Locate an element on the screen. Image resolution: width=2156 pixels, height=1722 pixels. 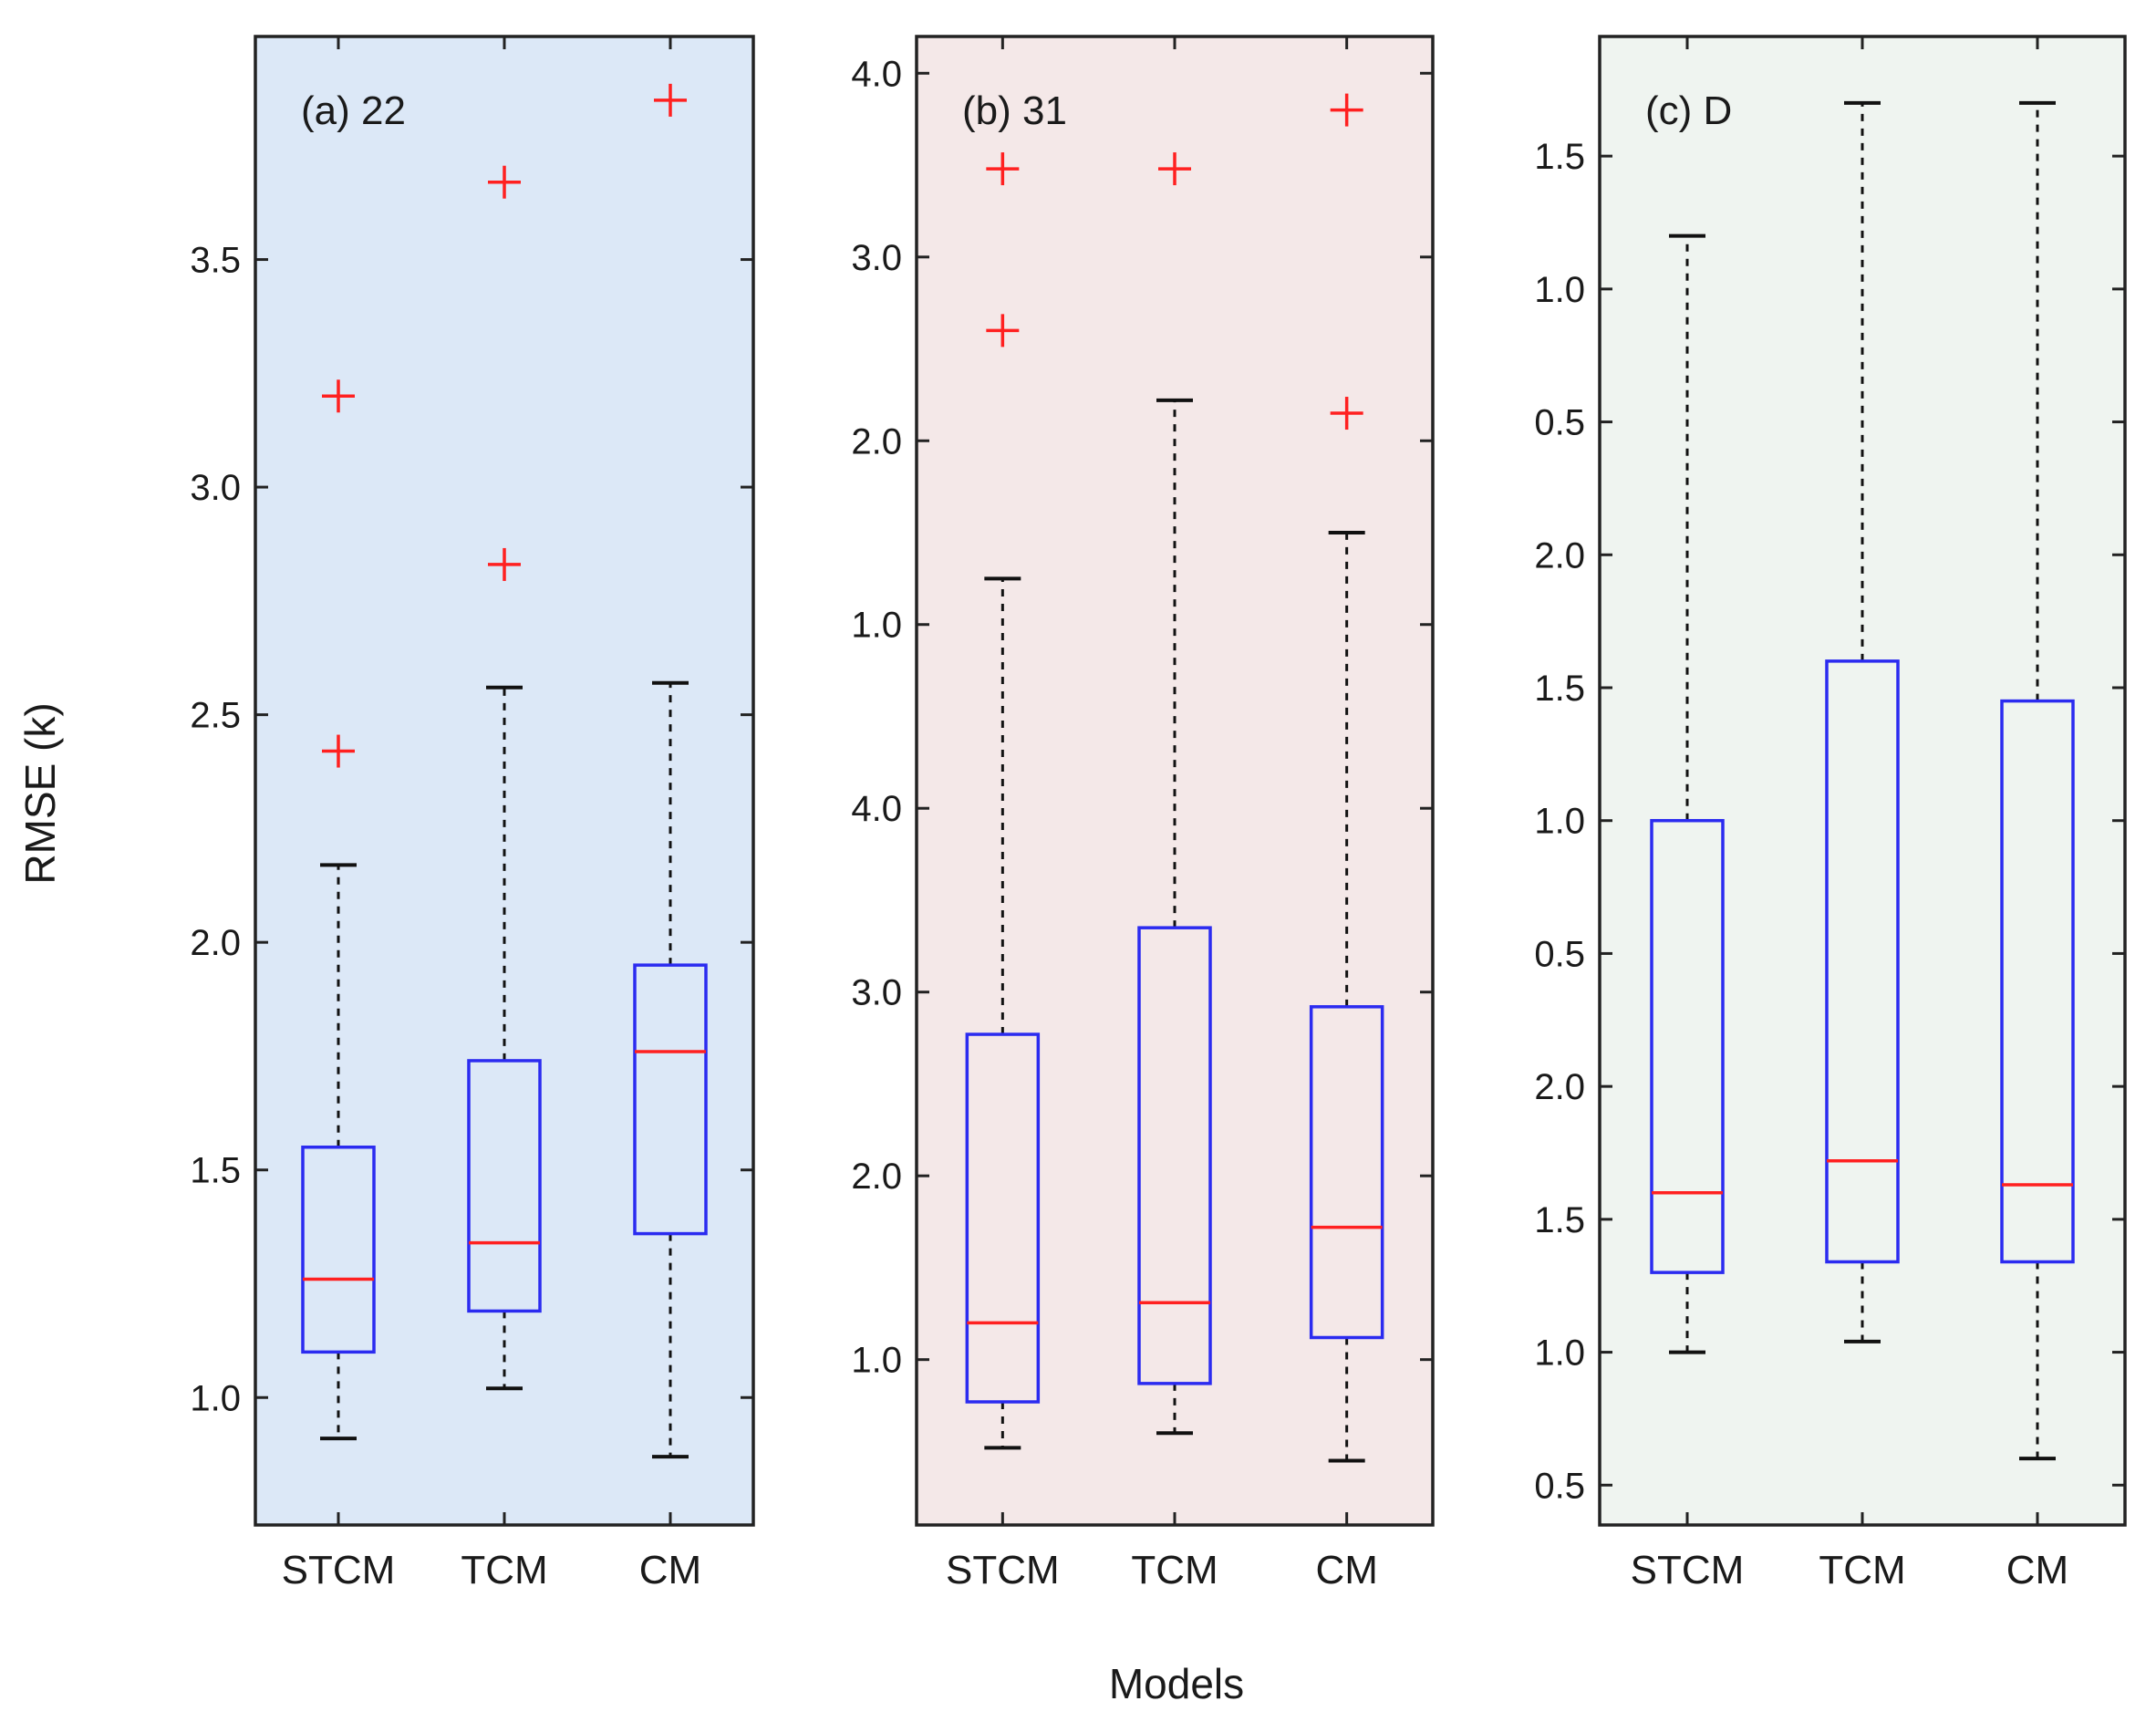
panel-label: (a) 22 is located at coordinates (353, 110).